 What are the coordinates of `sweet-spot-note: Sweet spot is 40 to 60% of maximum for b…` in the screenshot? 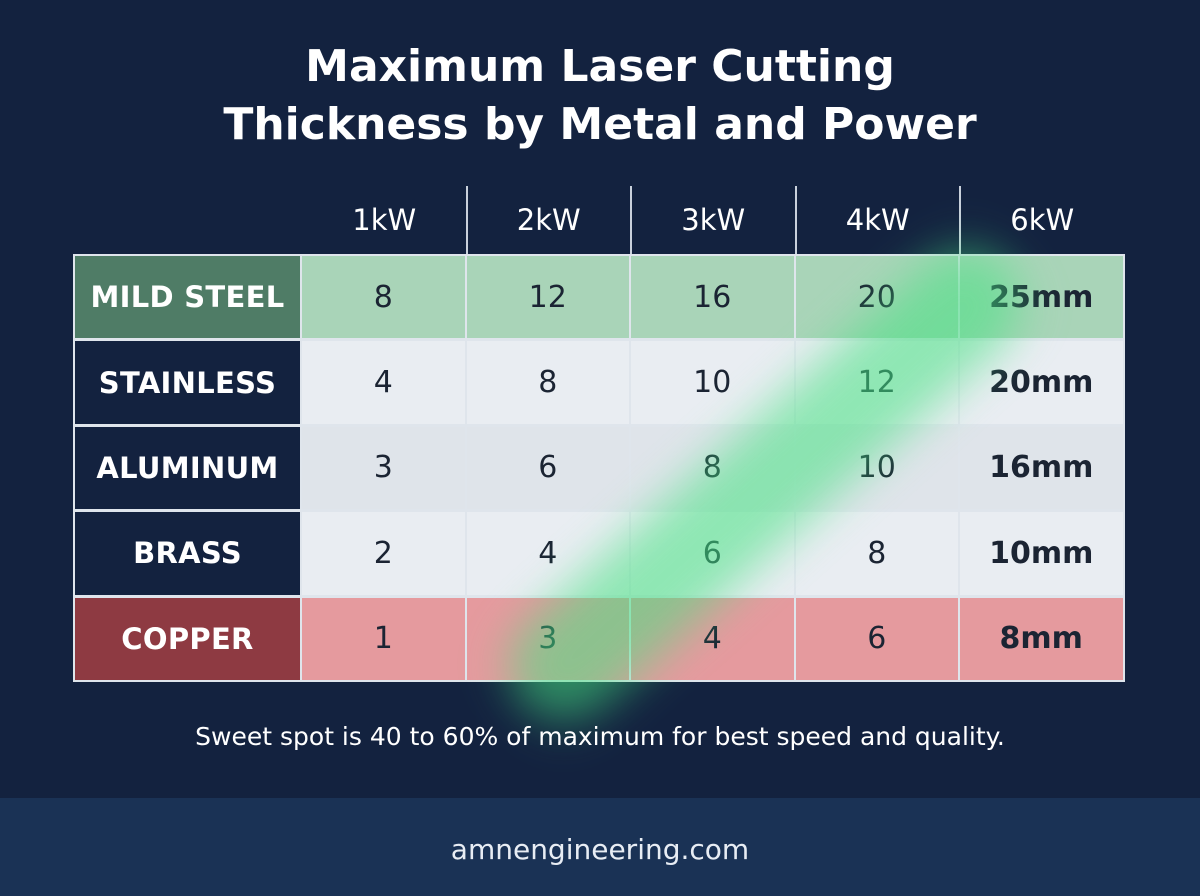 It's located at (600, 736).